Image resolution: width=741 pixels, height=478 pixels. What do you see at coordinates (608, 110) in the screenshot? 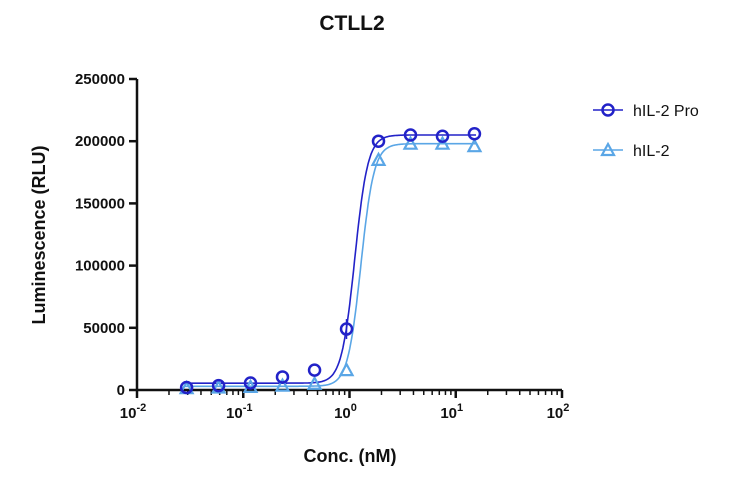
I see `legend-marker-circle` at bounding box center [608, 110].